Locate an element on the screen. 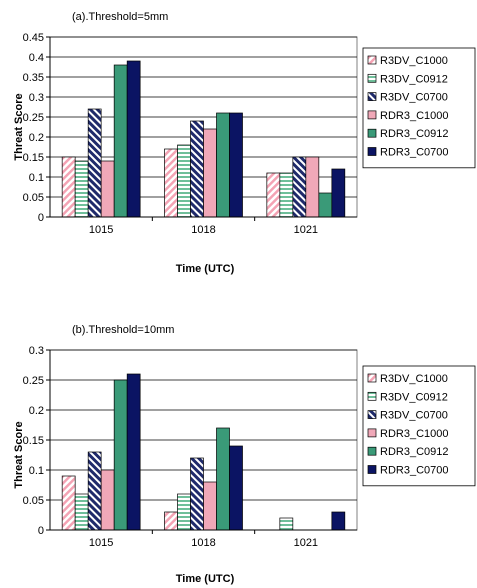  y-tick-label: 0.35 is located at coordinates (33, 78).